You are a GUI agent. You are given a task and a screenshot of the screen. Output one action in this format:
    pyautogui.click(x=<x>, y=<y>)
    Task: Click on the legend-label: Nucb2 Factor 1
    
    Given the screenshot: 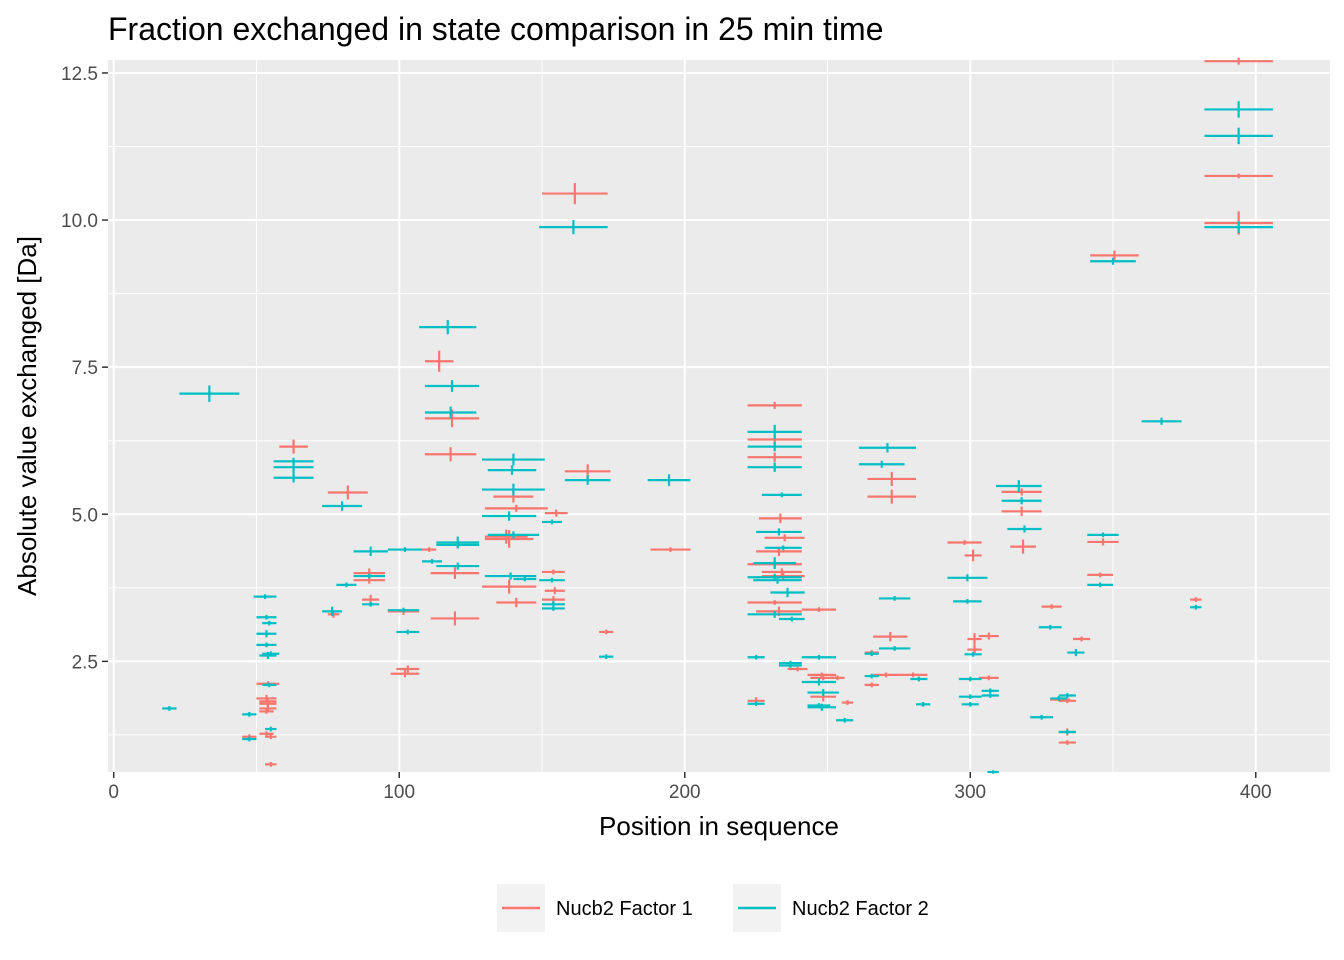 What is the action you would take?
    pyautogui.click(x=624, y=909)
    